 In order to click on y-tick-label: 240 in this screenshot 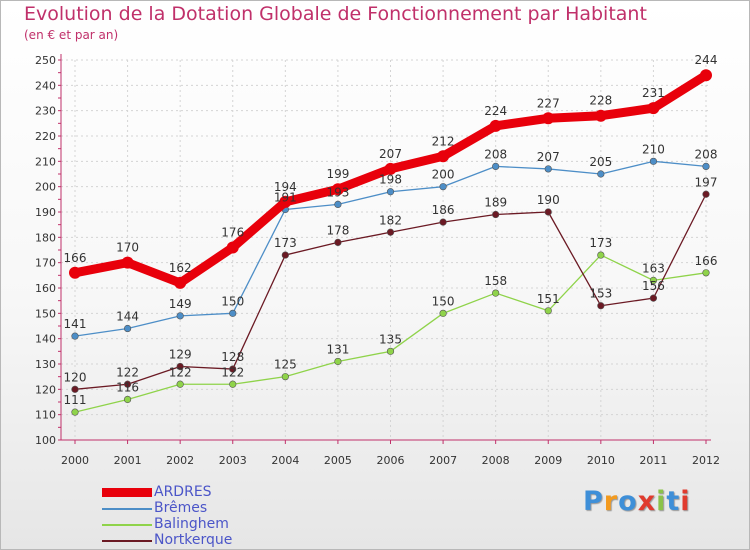, I will do `click(45, 85)`.